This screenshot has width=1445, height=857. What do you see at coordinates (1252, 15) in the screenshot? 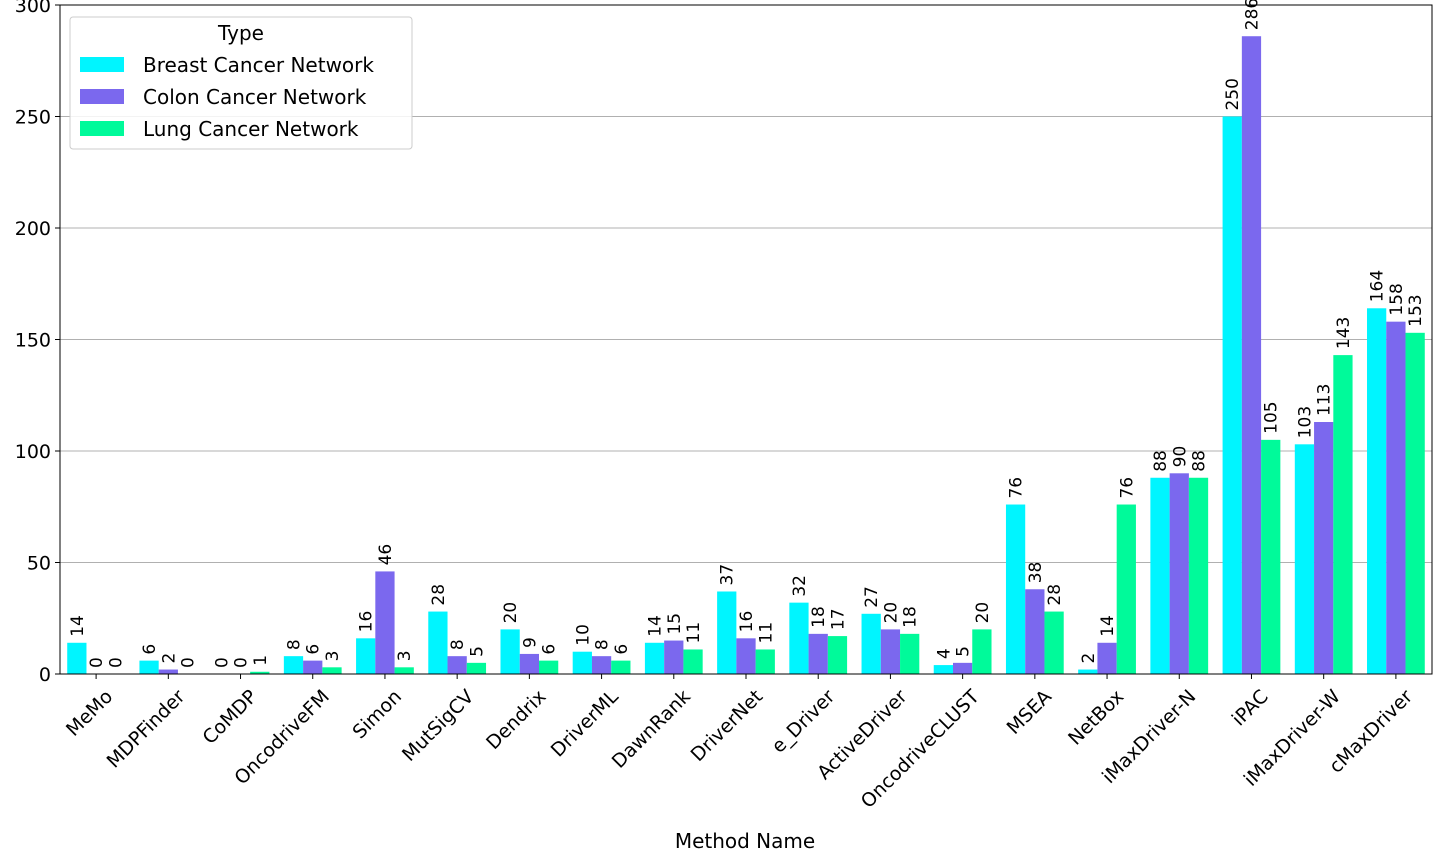
I see `bar-value-label: 286` at bounding box center [1252, 15].